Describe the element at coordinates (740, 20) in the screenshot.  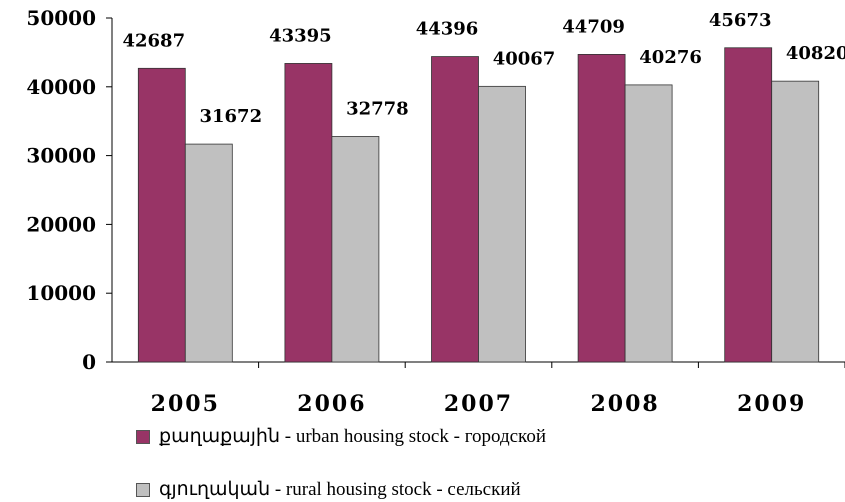
I see `data-label: 45673` at that location.